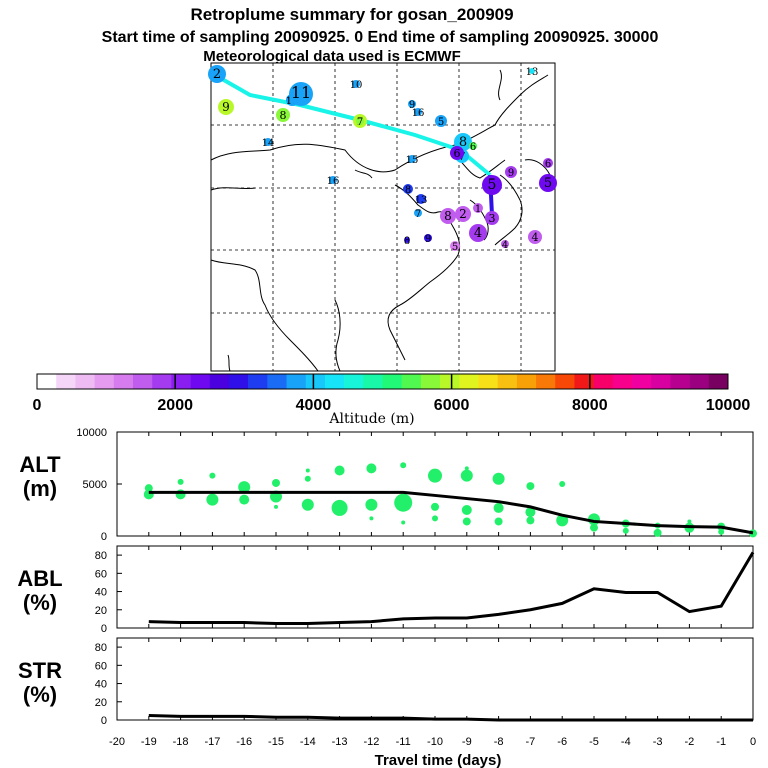 This screenshot has width=768, height=768. Describe the element at coordinates (562, 742) in the screenshot. I see `x-tick-label: -6` at that location.